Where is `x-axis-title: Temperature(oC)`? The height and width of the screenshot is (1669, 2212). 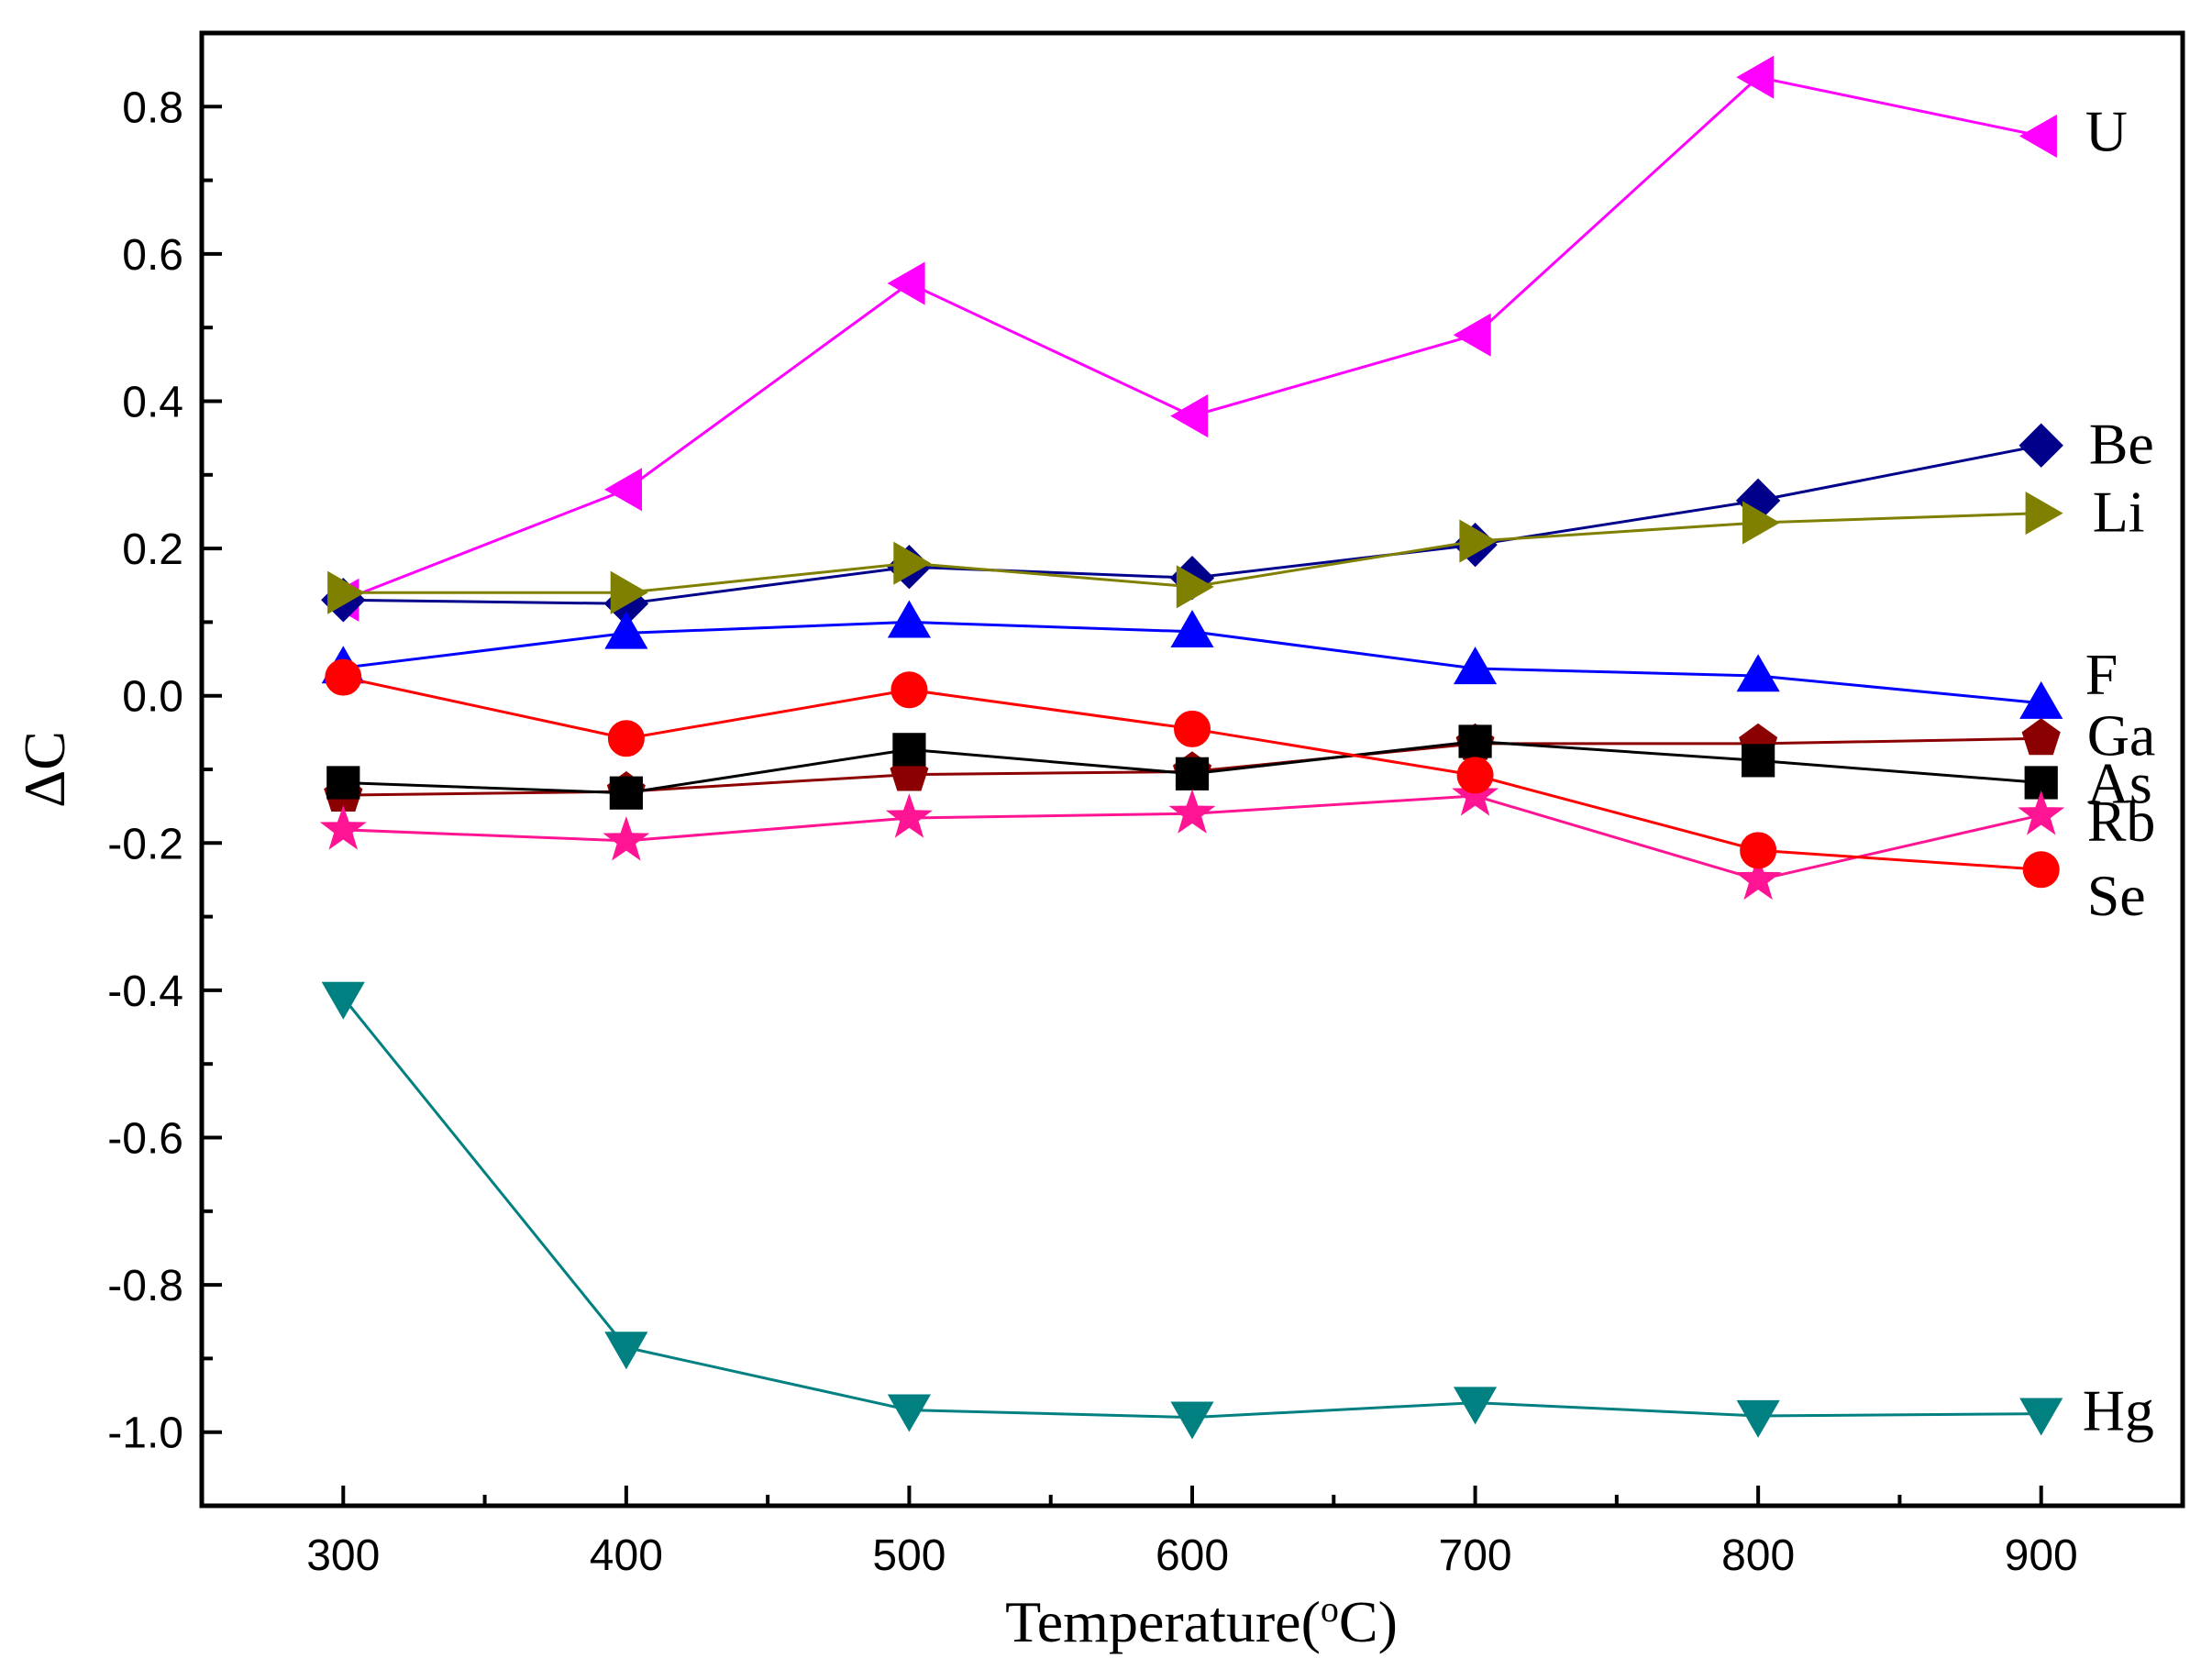
x-axis-title: Temperature(oC) is located at coordinates (1201, 1621).